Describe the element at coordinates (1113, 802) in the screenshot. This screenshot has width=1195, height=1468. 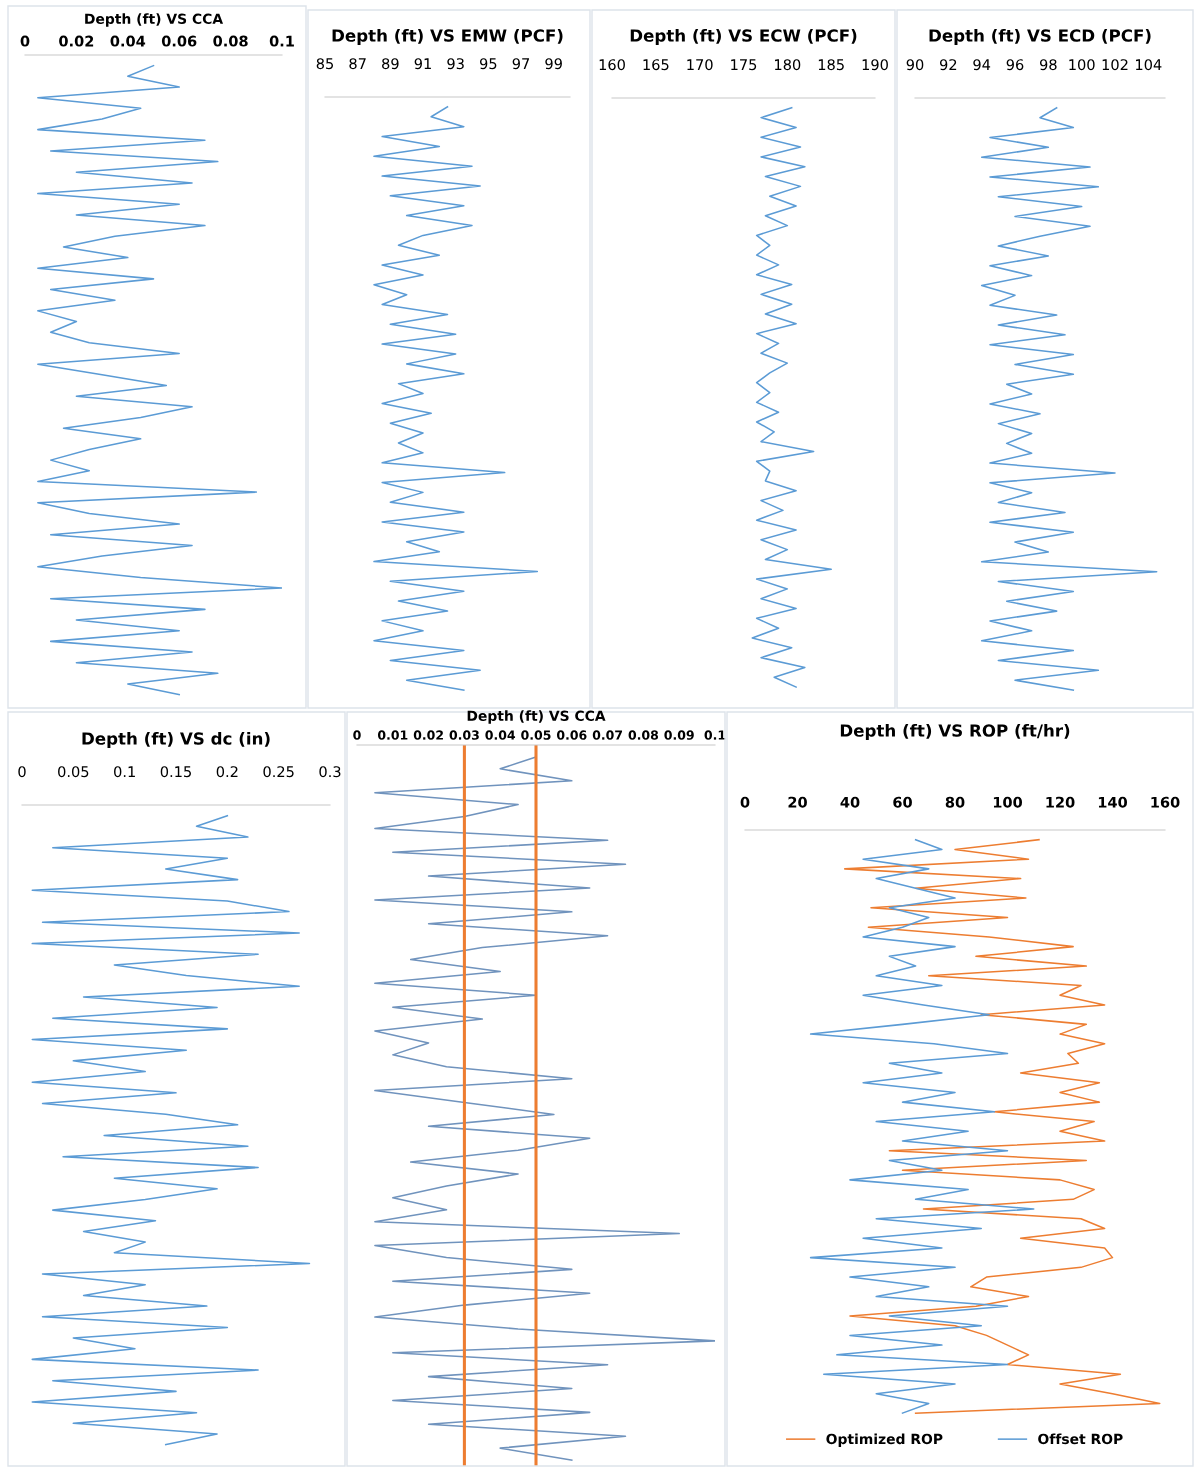
I see `x-tick-label: 140` at that location.